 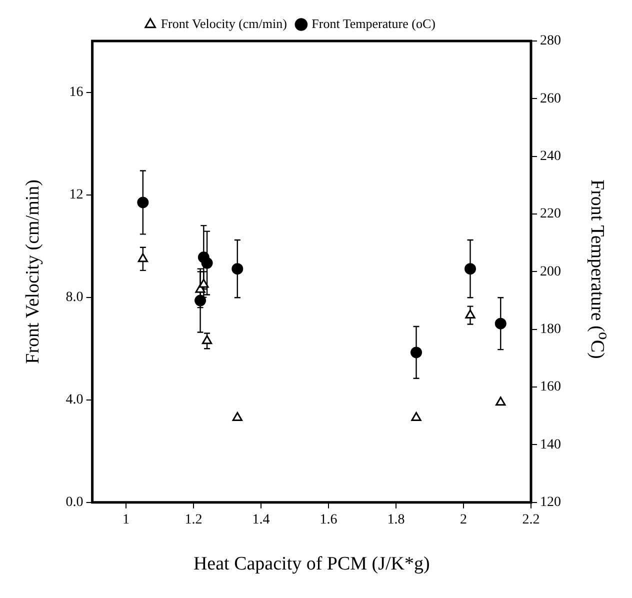 What do you see at coordinates (550, 502) in the screenshot?
I see `y2-tick-label: 120` at bounding box center [550, 502].